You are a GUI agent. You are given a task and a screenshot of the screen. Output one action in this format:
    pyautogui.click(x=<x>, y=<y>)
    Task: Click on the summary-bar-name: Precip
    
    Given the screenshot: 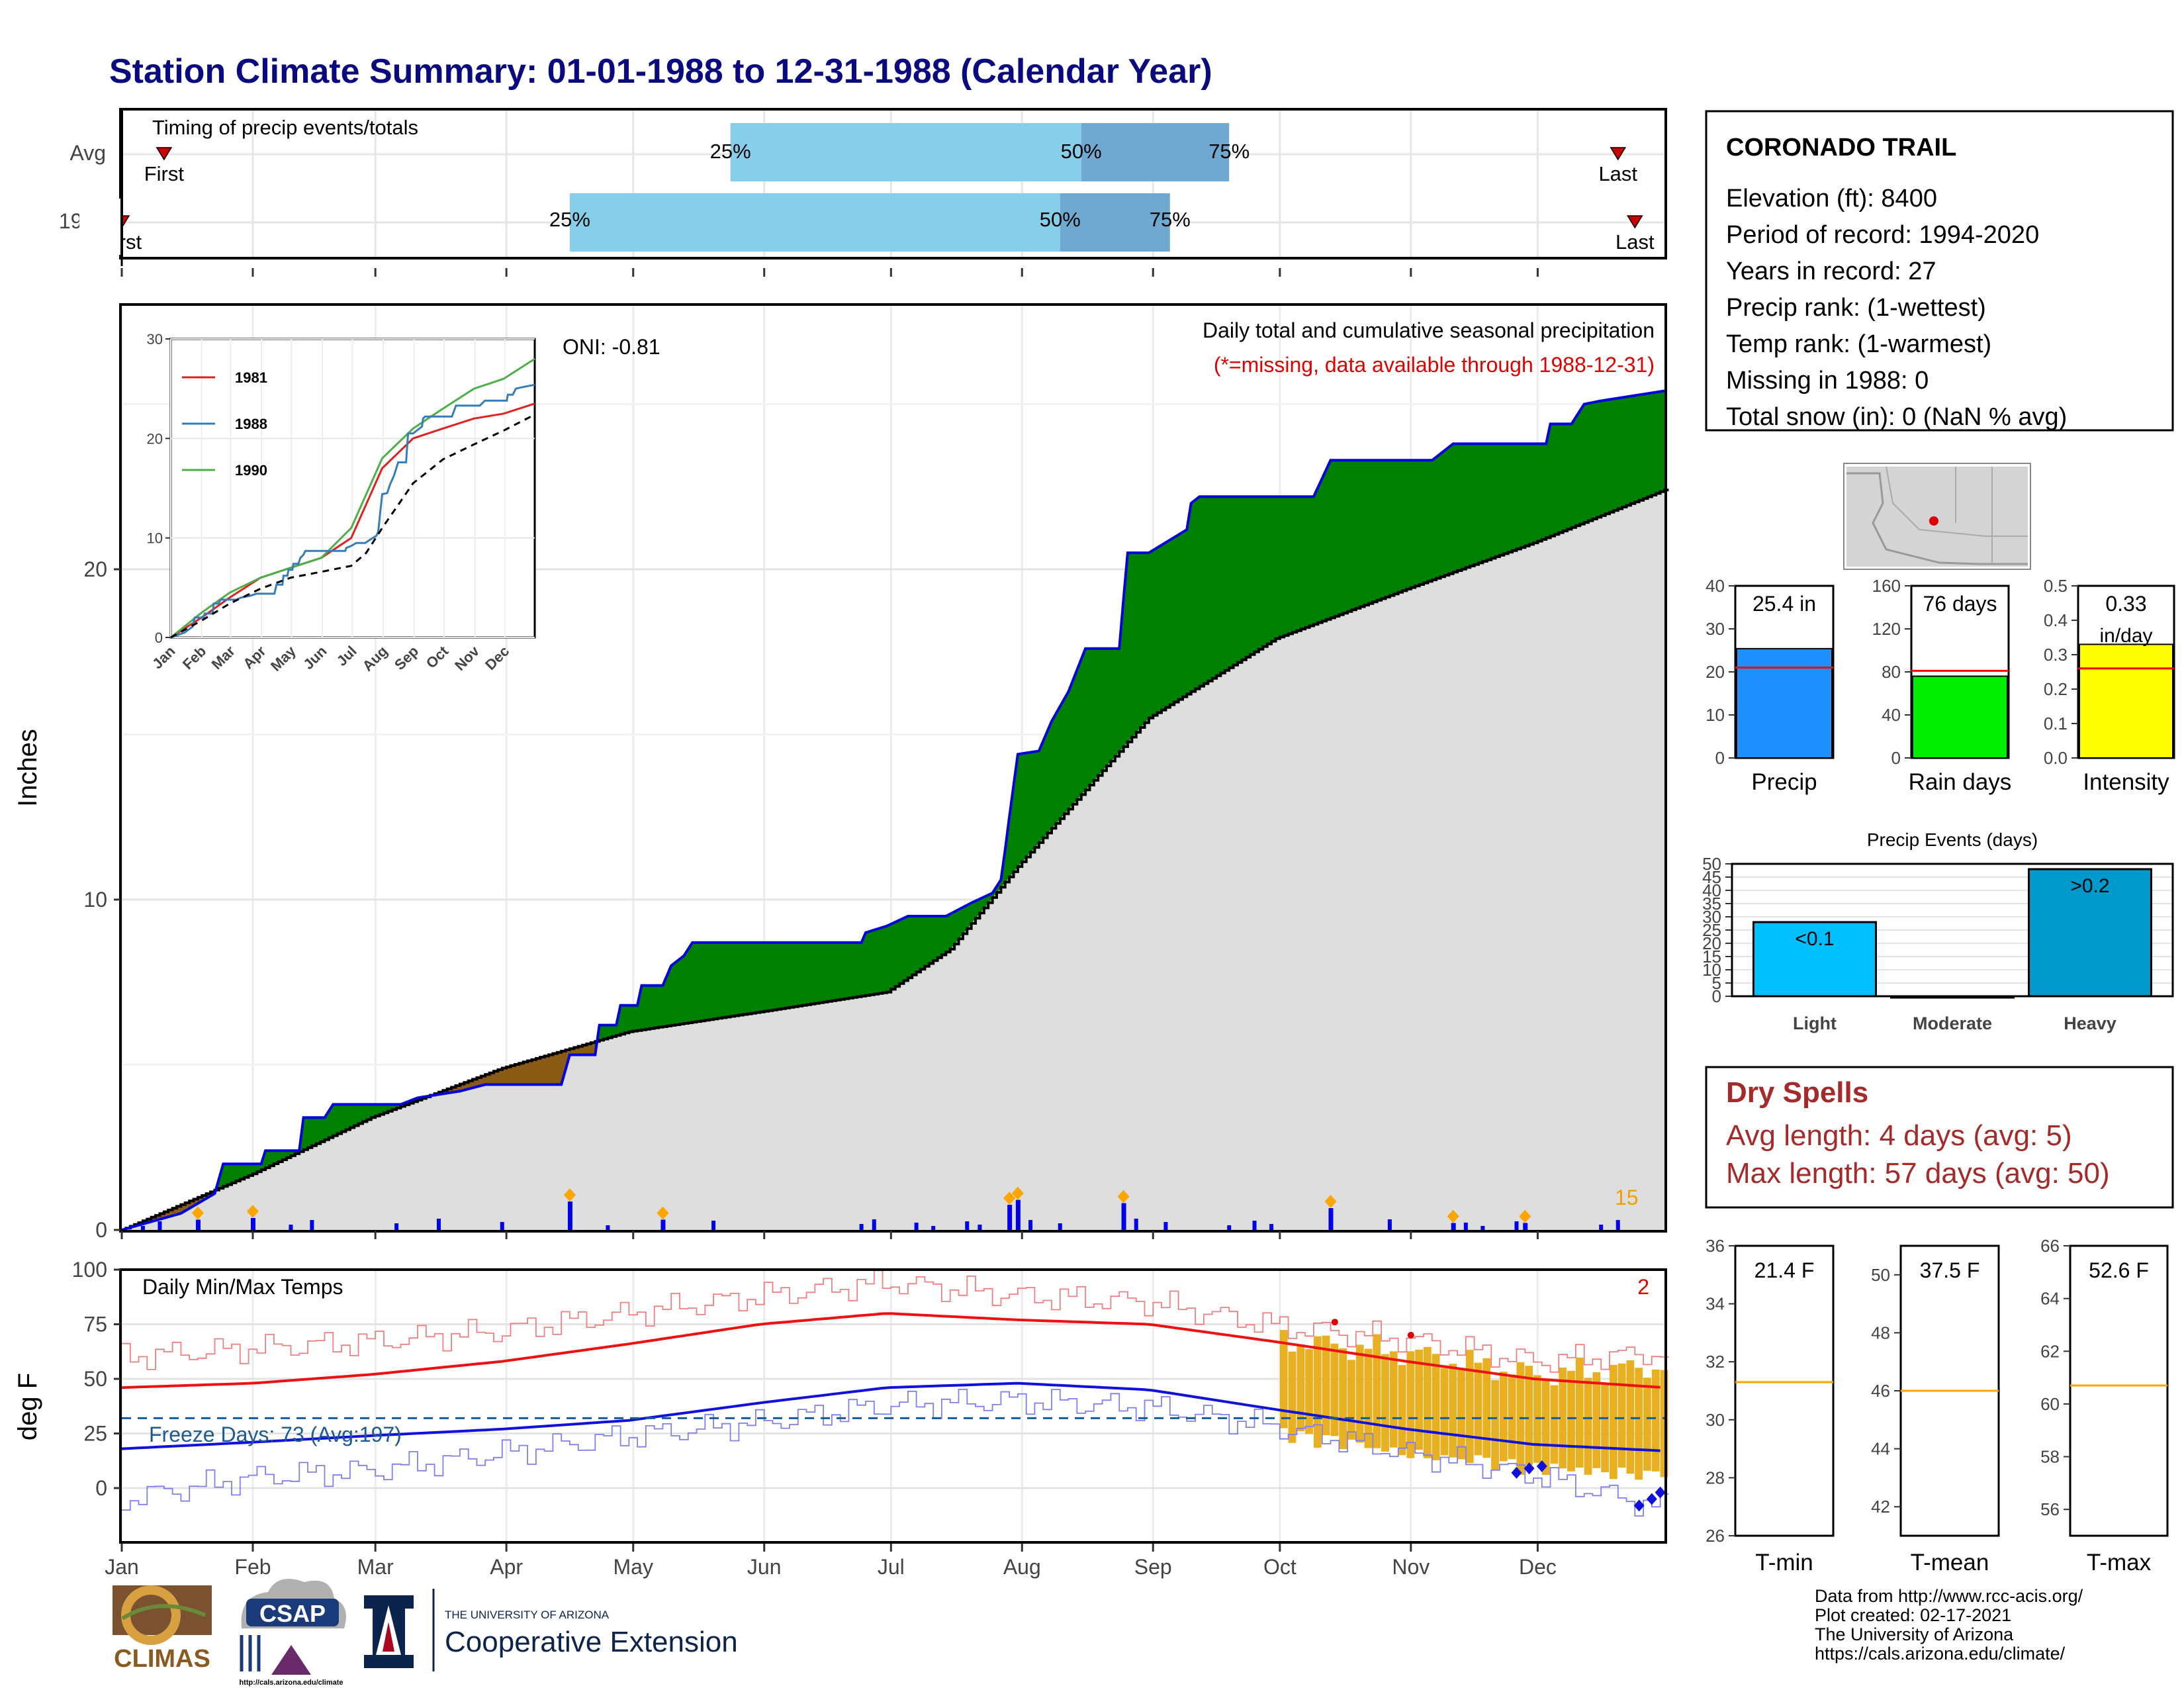 What is the action you would take?
    pyautogui.click(x=1784, y=782)
    